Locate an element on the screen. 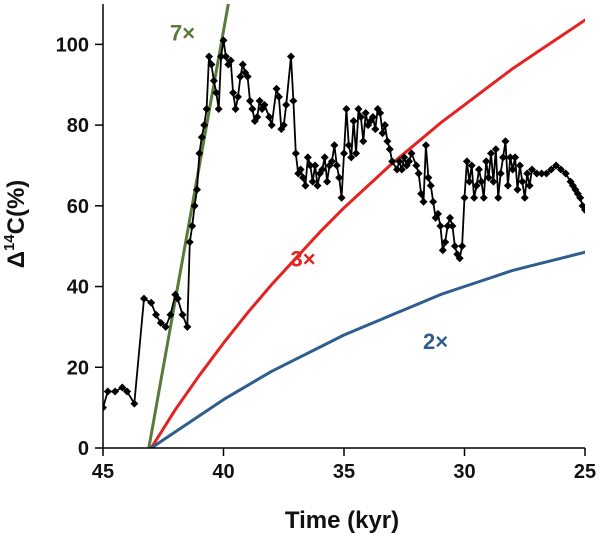 Image resolution: width=600 pixels, height=541 pixels. y-axis-title: Δ14C(%) is located at coordinates (15, 224).